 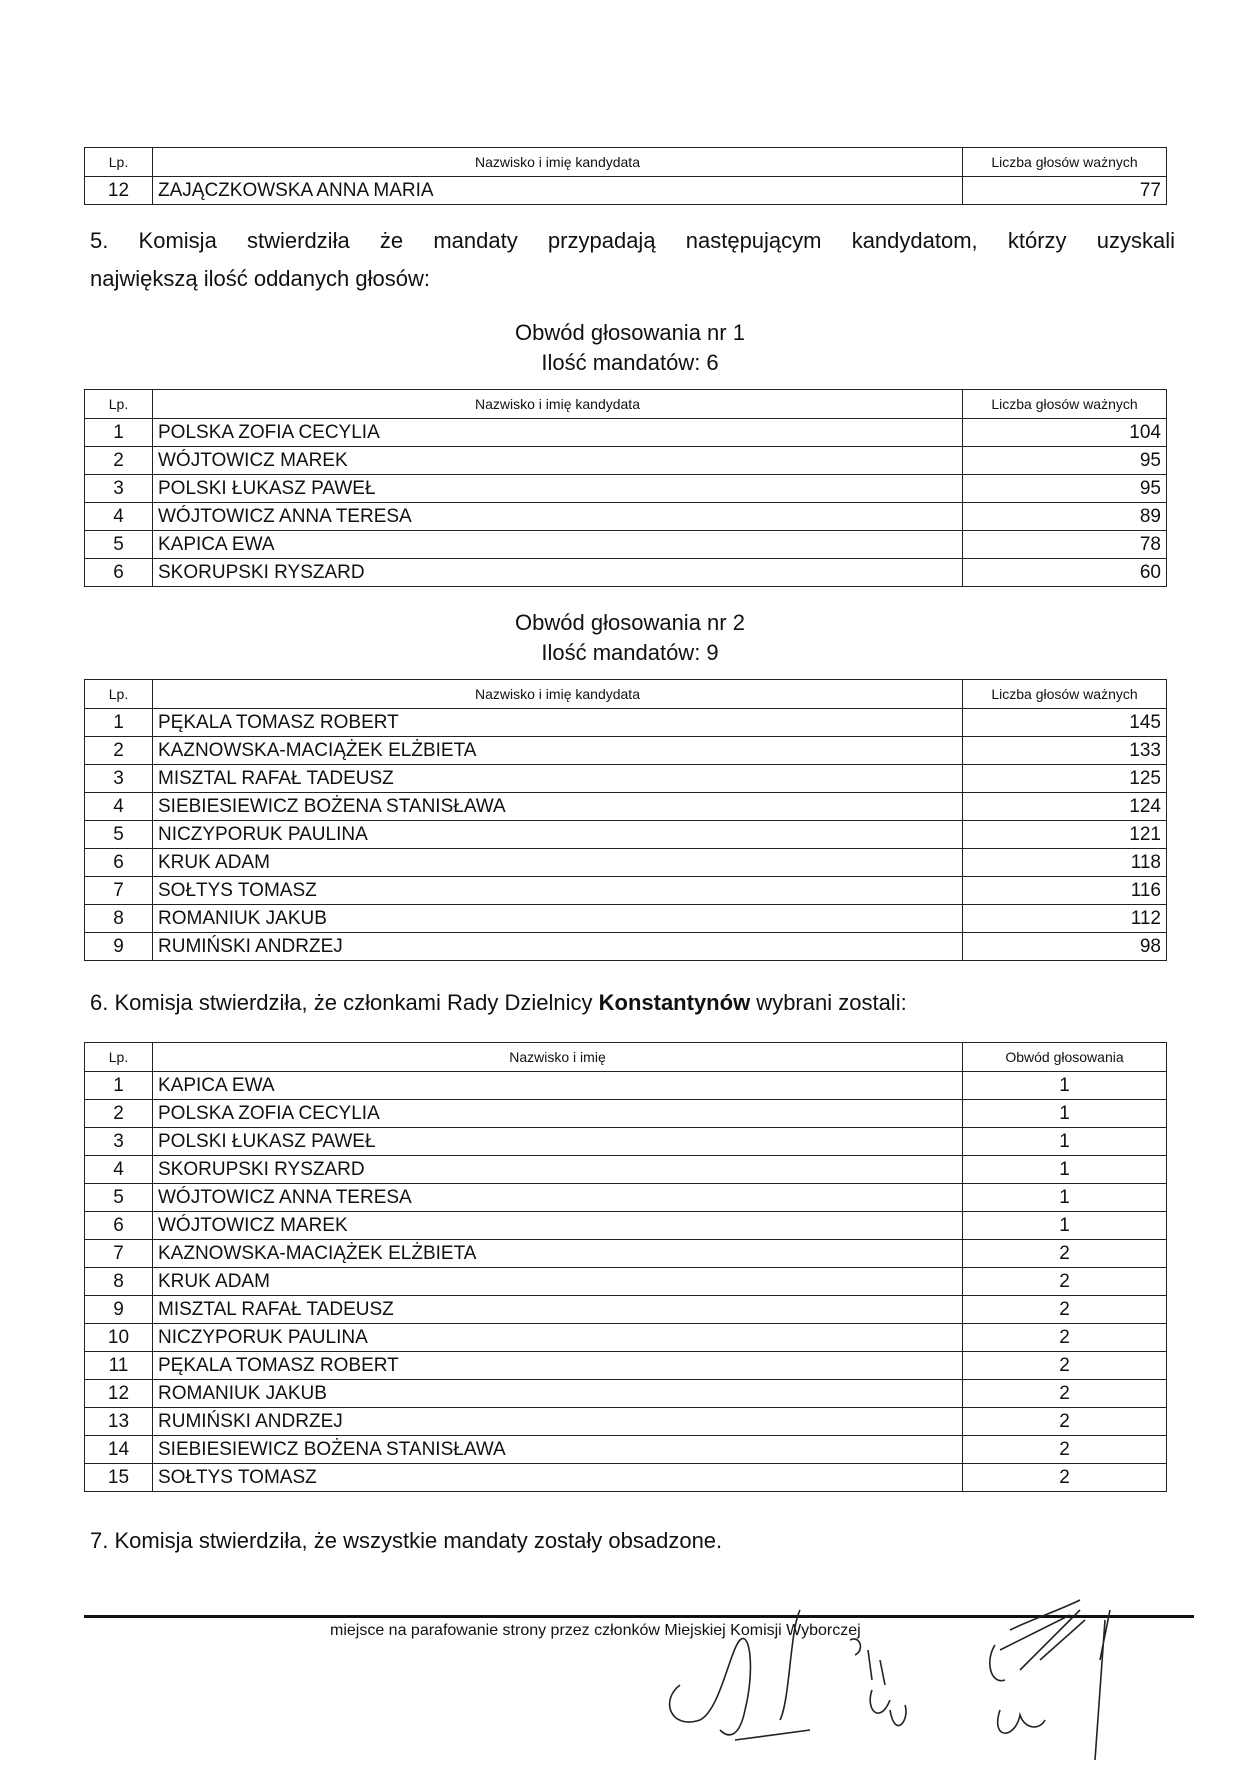 I want to click on table-row: 1 PĘKALA TOMASZ ROBERT 145, so click(x=625, y=722).